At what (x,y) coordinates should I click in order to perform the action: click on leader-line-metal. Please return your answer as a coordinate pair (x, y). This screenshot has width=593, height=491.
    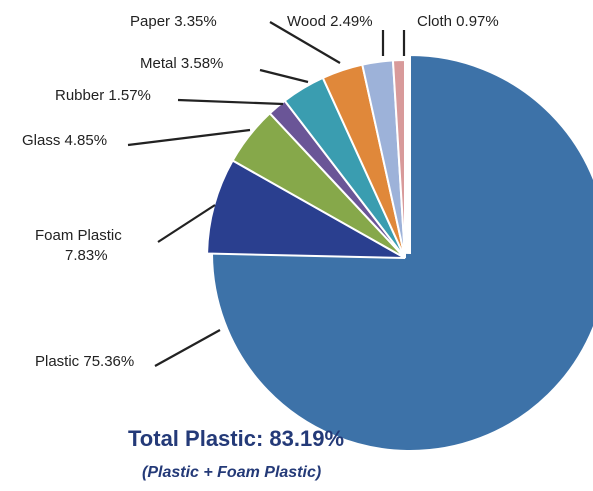
    Looking at the image, I should click on (284, 76).